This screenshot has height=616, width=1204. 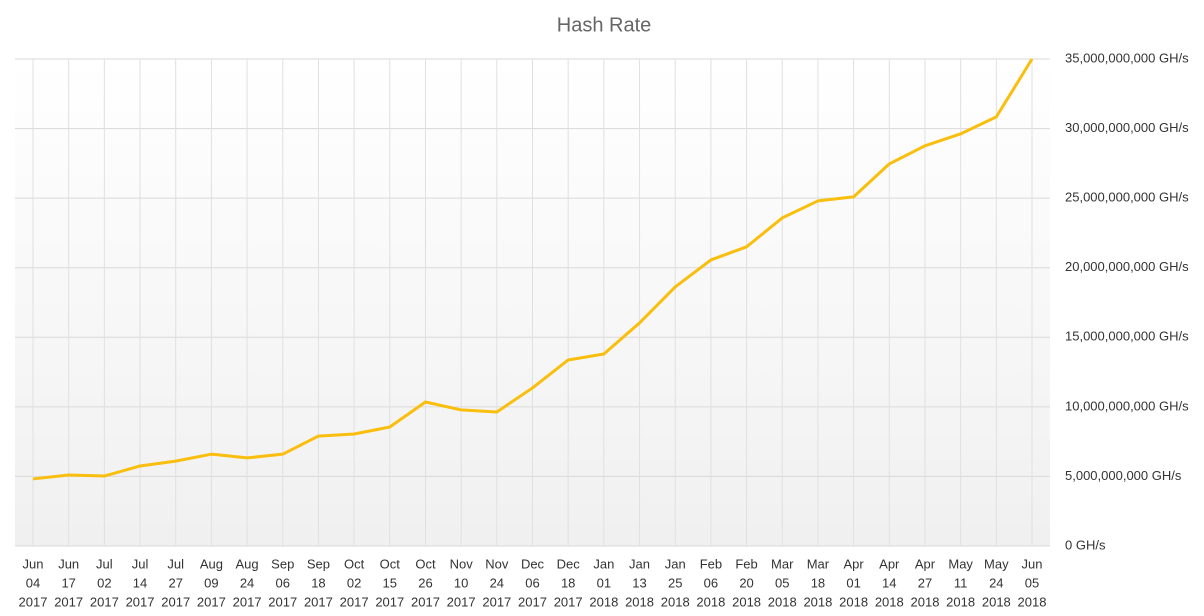 What do you see at coordinates (675, 582) in the screenshot?
I see `x-tick-label: 25` at bounding box center [675, 582].